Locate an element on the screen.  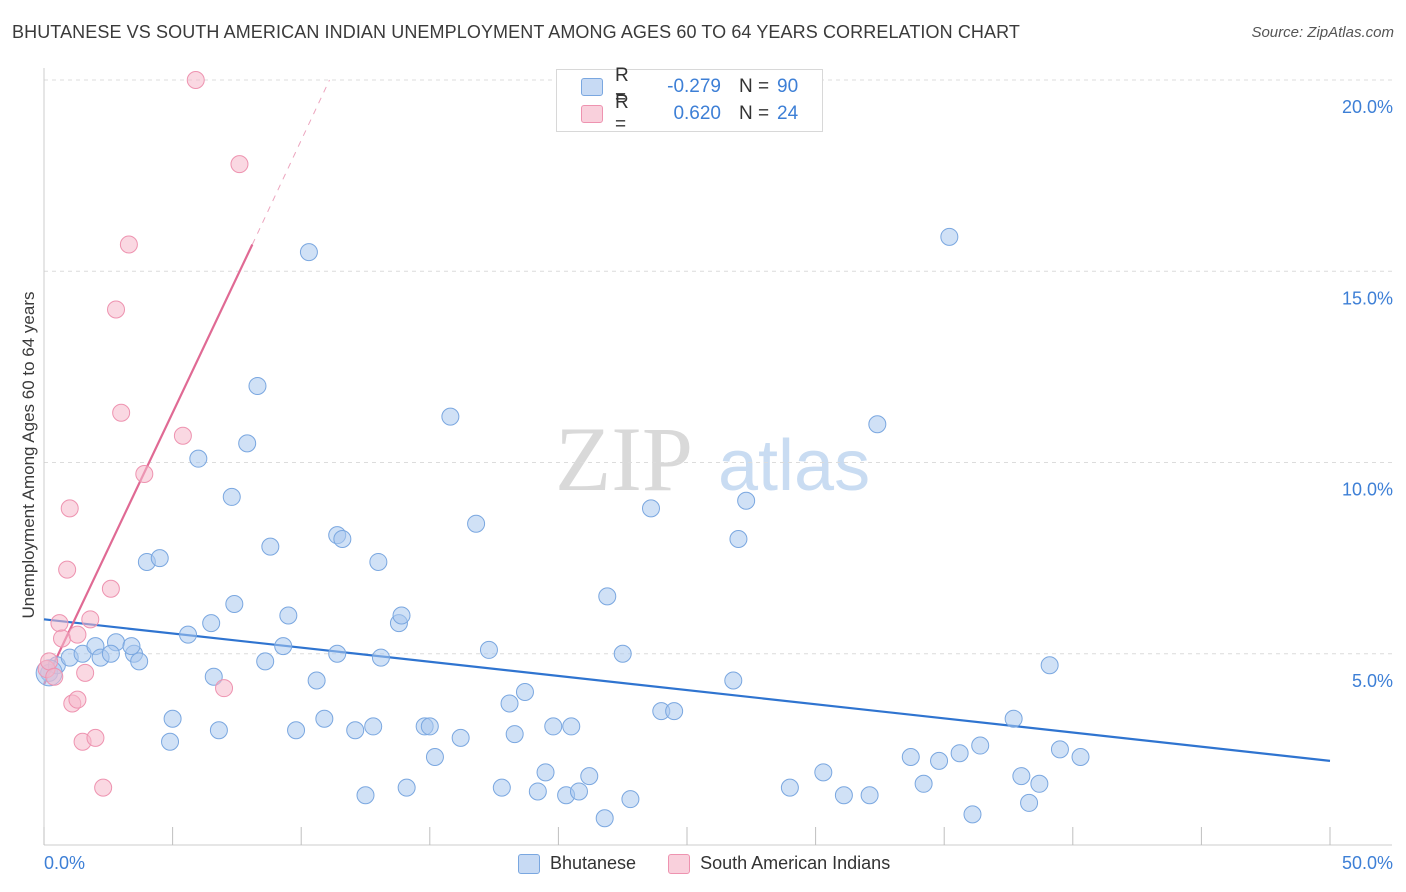
legend-r-value: 0.620 is located at coordinates (697, 113).